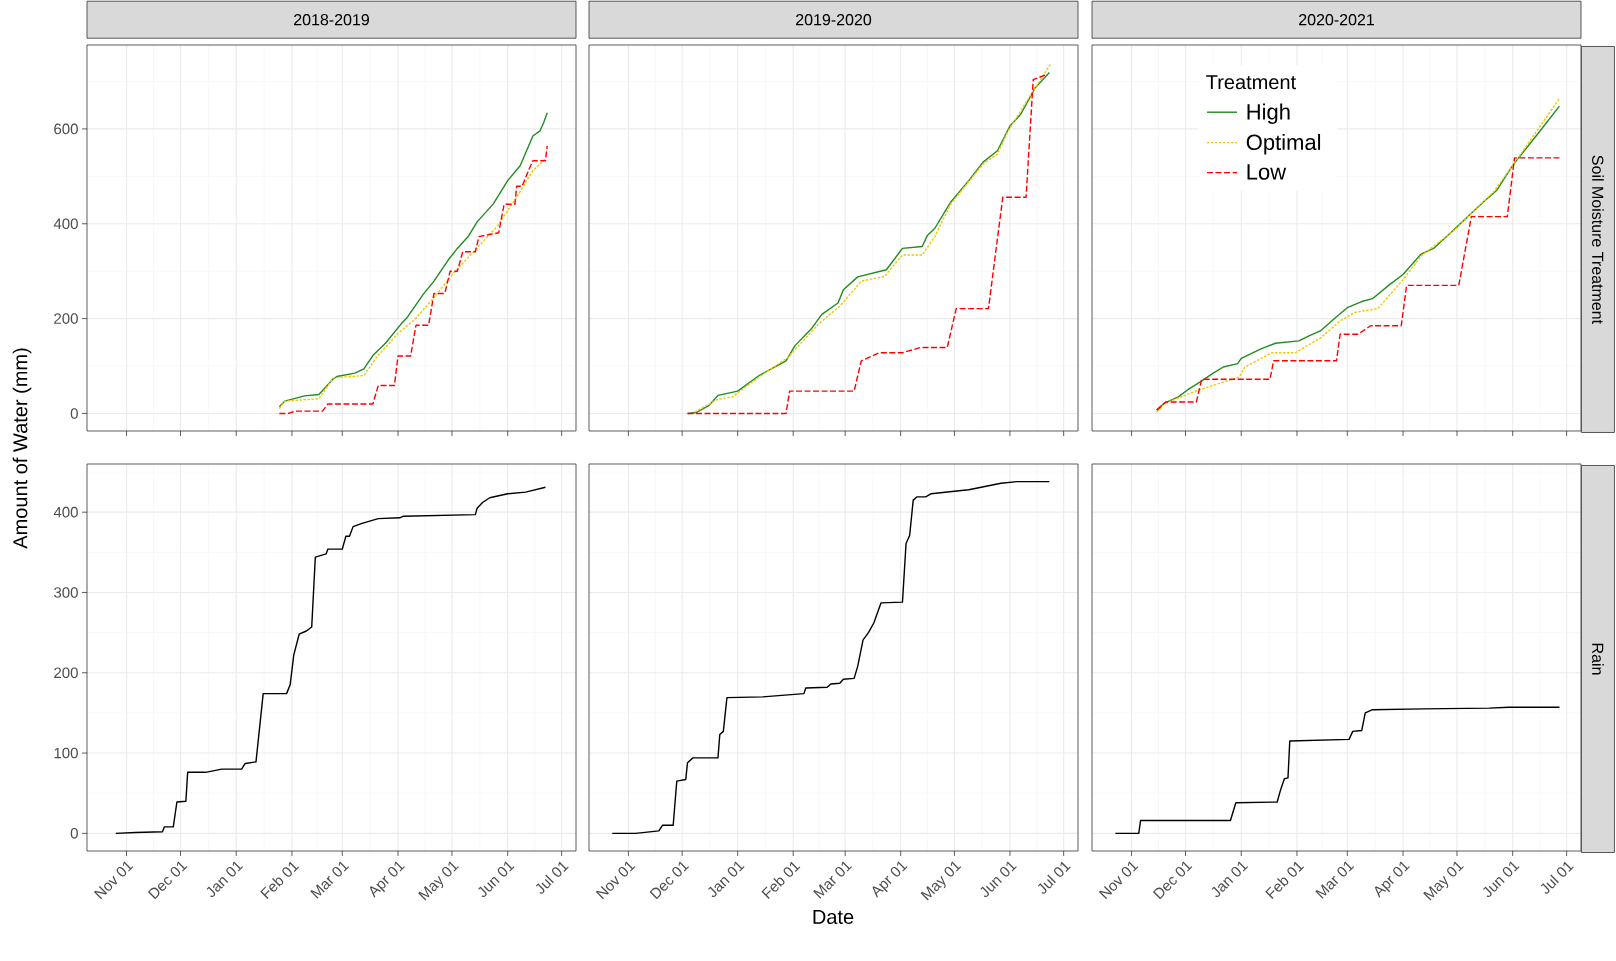 This screenshot has height=961, width=1616. I want to click on line-series, so click(331, 660).